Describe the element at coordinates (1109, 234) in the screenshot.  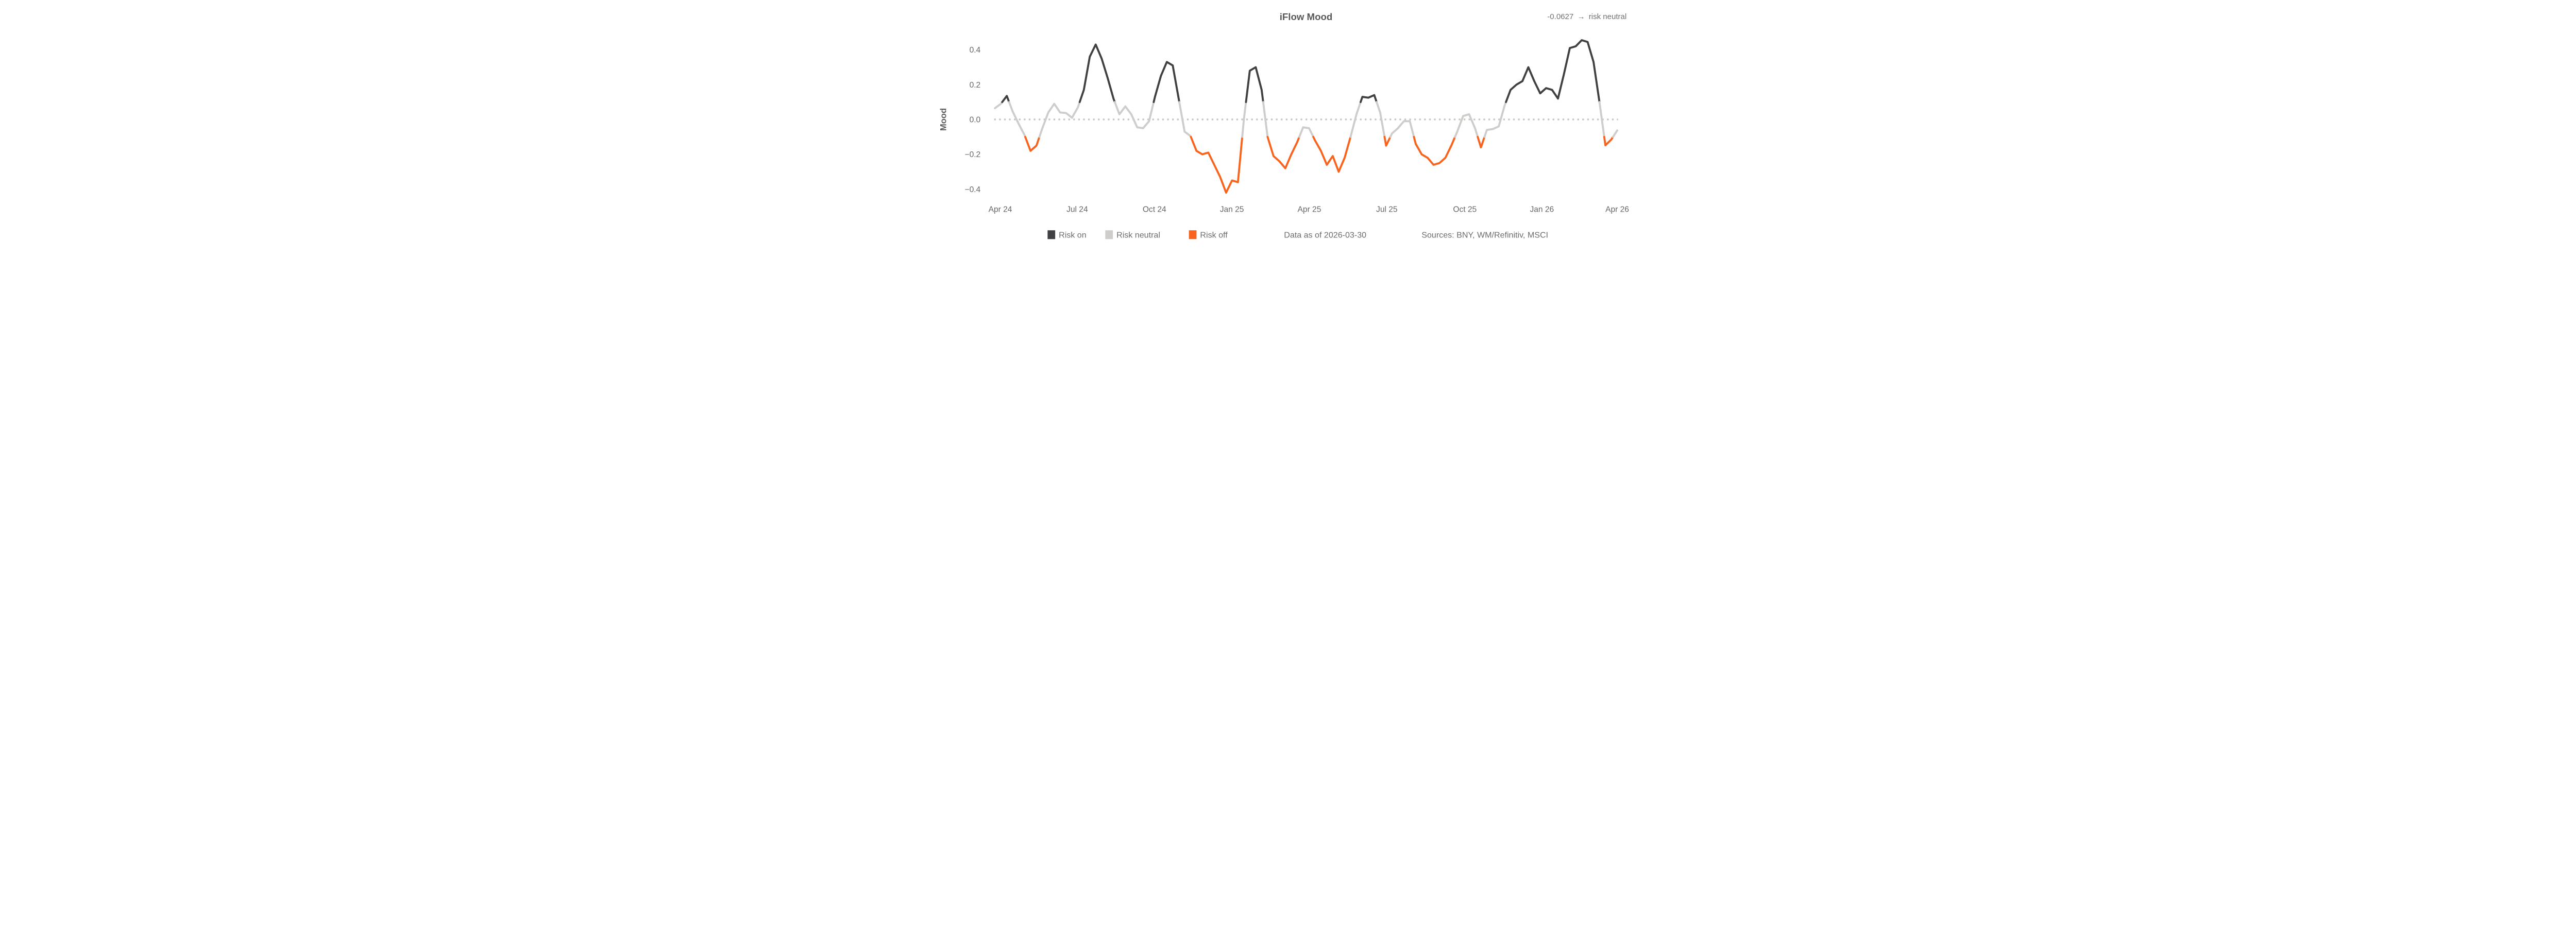
I see `legend-swatch-risk-neutral` at that location.